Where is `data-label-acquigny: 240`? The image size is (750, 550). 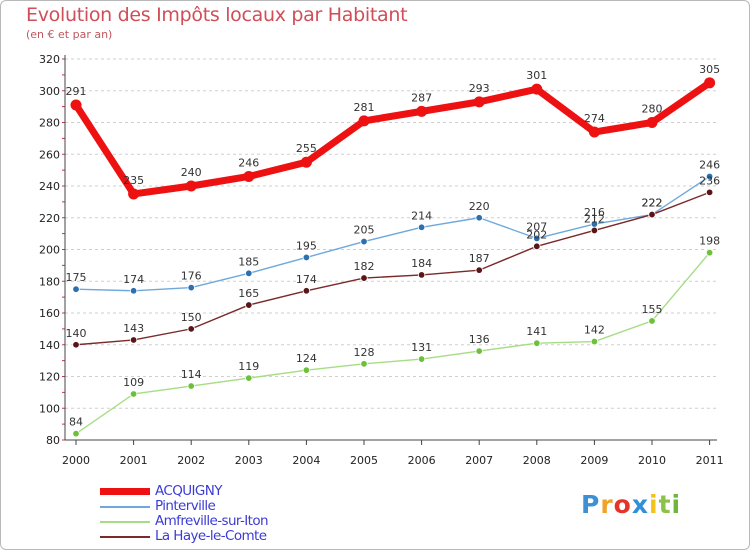
data-label-acquigny: 240 is located at coordinates (191, 172).